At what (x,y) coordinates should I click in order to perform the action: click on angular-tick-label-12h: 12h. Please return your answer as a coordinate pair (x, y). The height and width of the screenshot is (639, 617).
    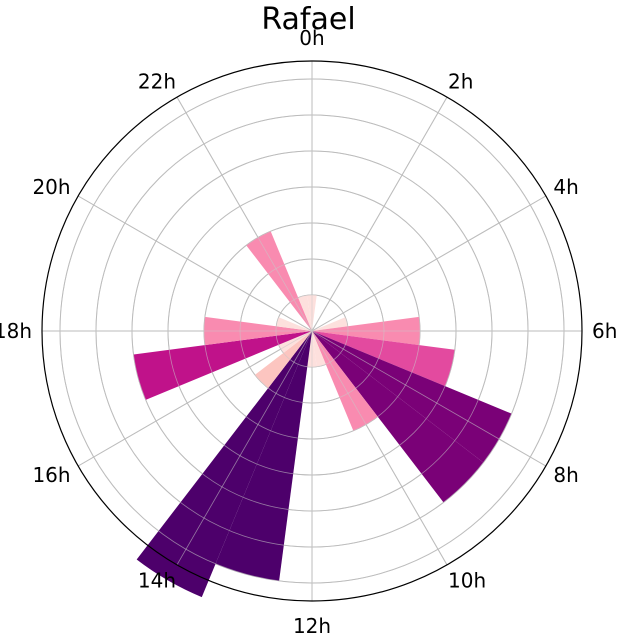
    Looking at the image, I should click on (312, 624).